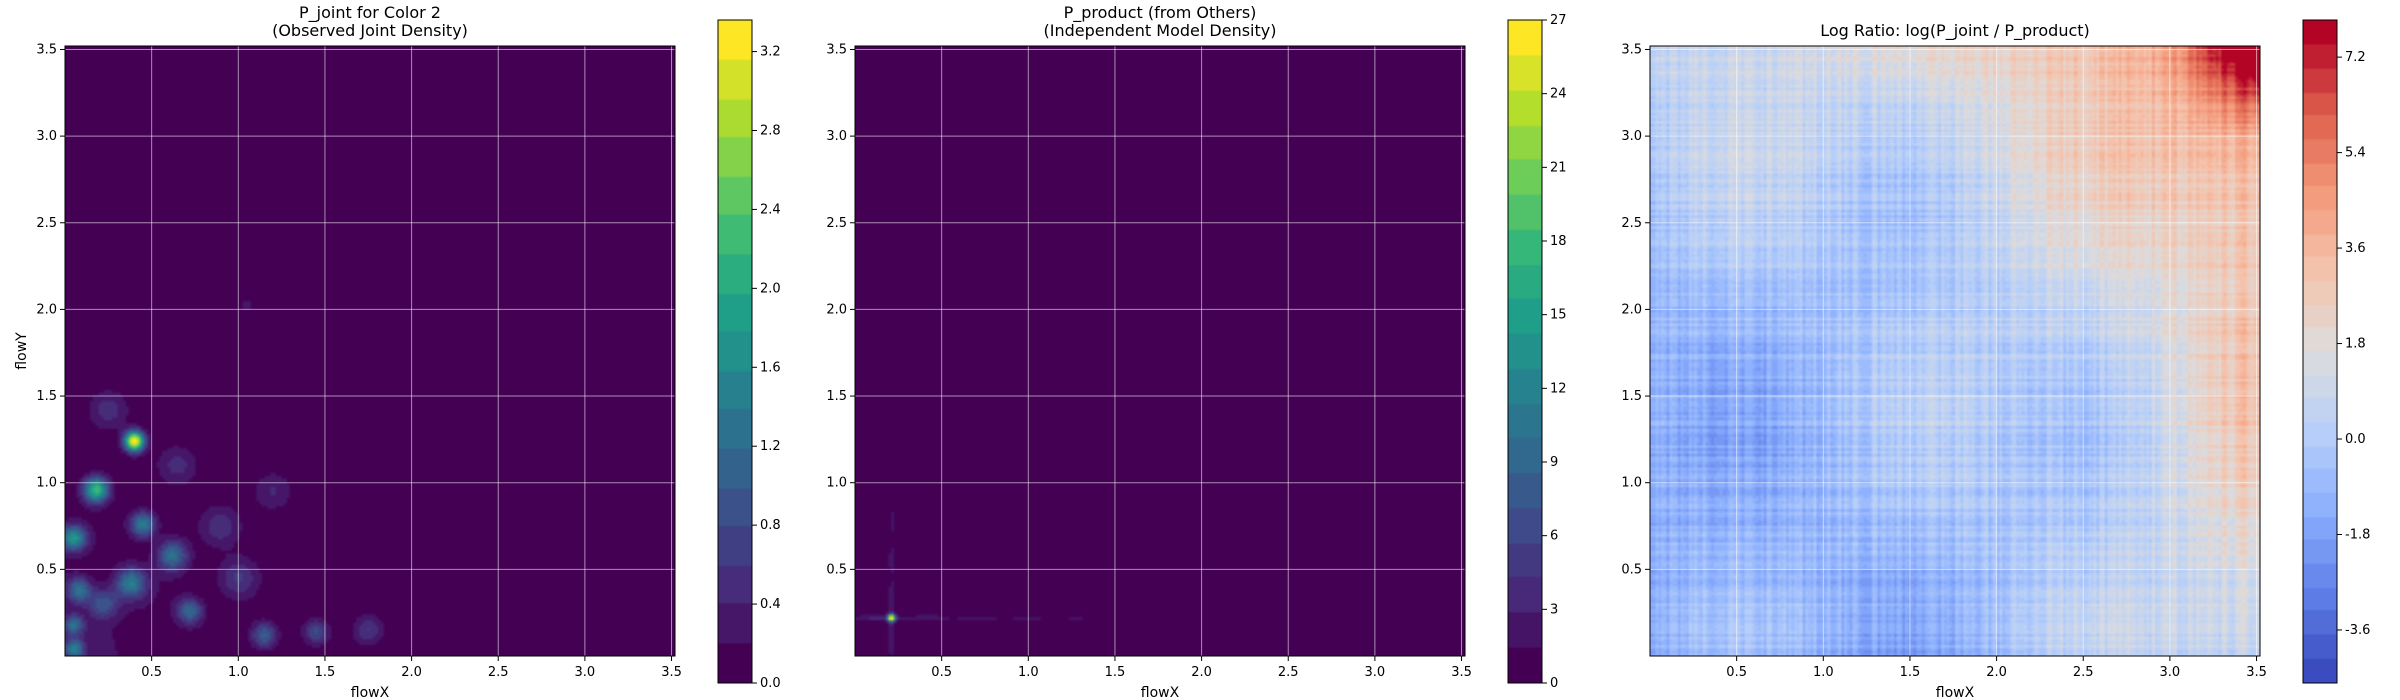 This screenshot has width=2400, height=700. Describe the element at coordinates (770, 446) in the screenshot. I see `colorbar-tick-label: 1.2` at that location.